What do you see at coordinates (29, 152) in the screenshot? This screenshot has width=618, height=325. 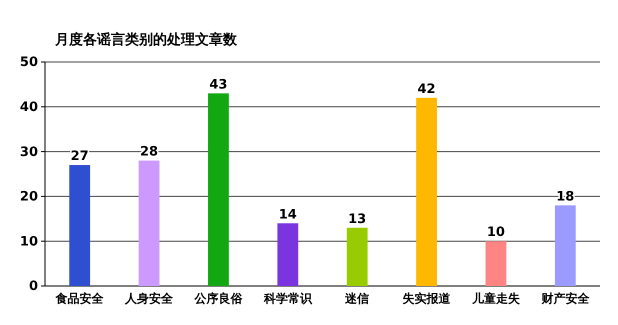 I see `y-tick-label: 30` at bounding box center [29, 152].